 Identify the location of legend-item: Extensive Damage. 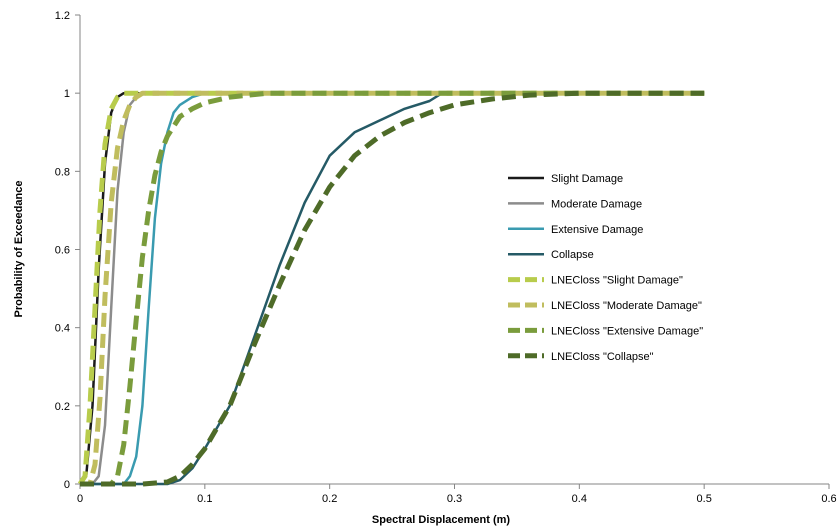
(575, 230).